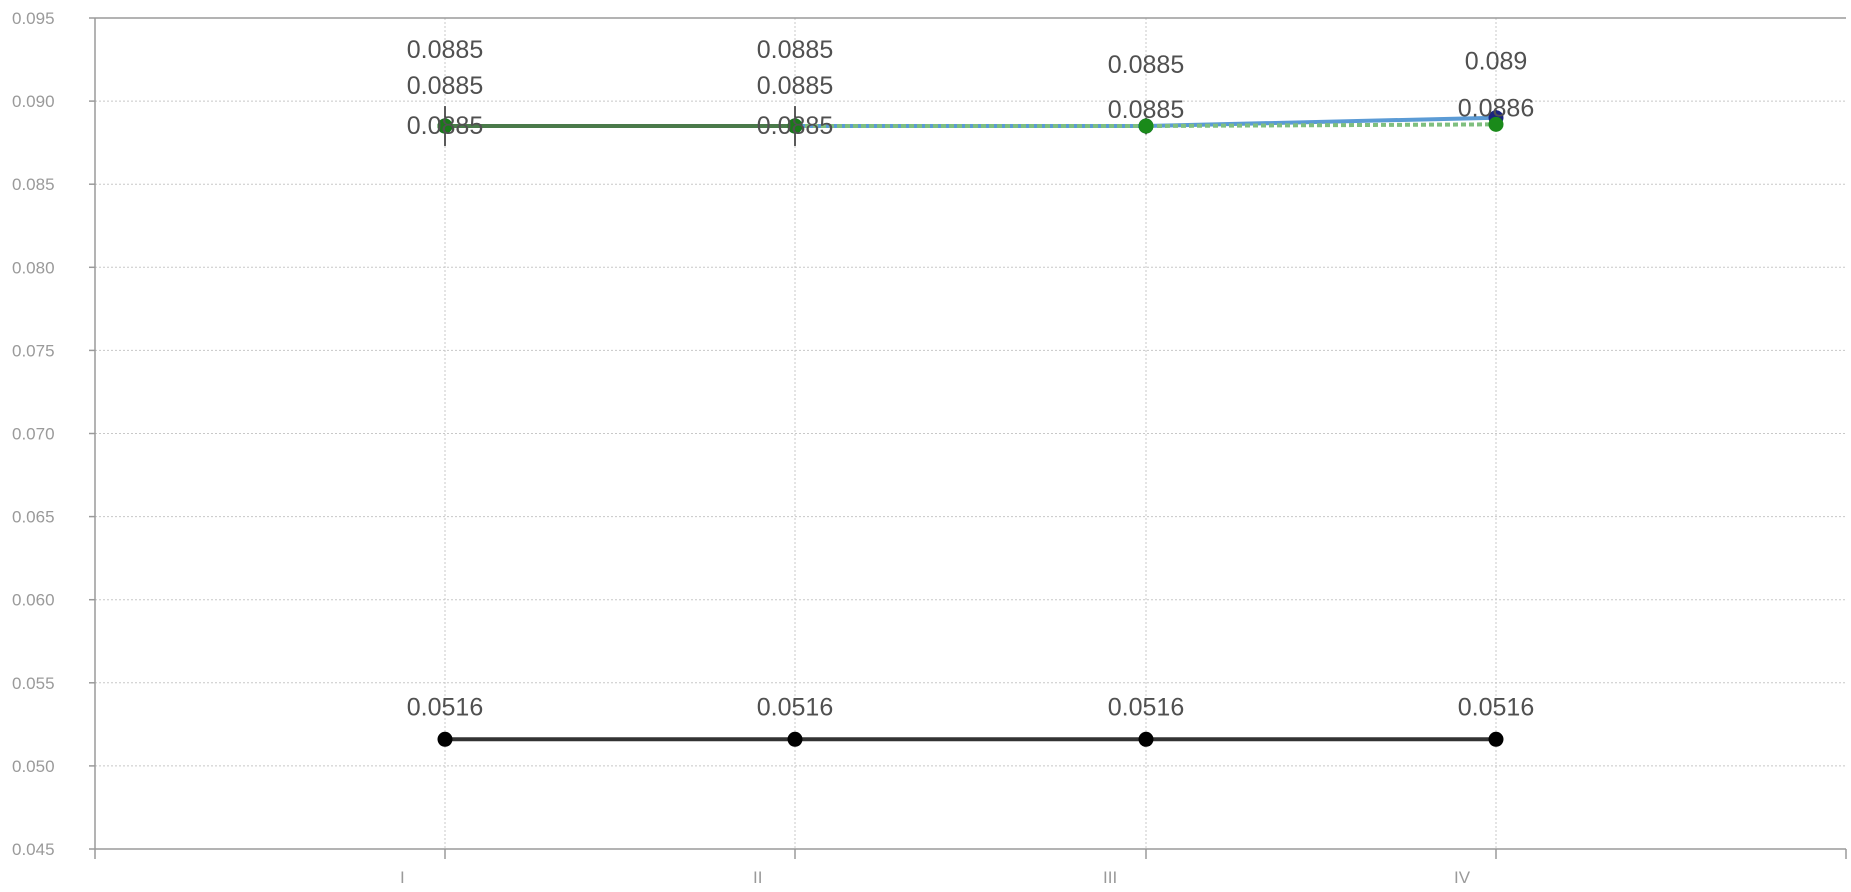  I want to click on y-tick-label: 0.090, so click(33, 101).